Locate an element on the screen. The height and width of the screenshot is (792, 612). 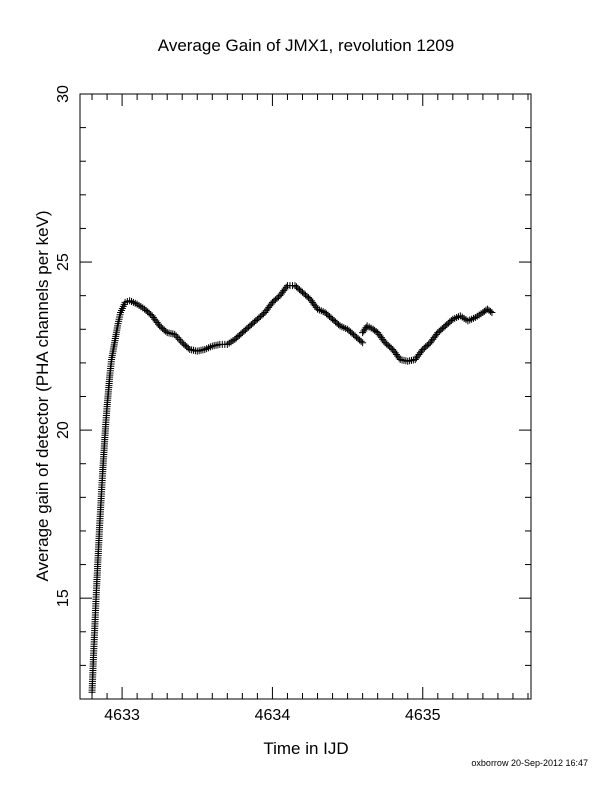
x-tick-label: 4635 is located at coordinates (423, 715).